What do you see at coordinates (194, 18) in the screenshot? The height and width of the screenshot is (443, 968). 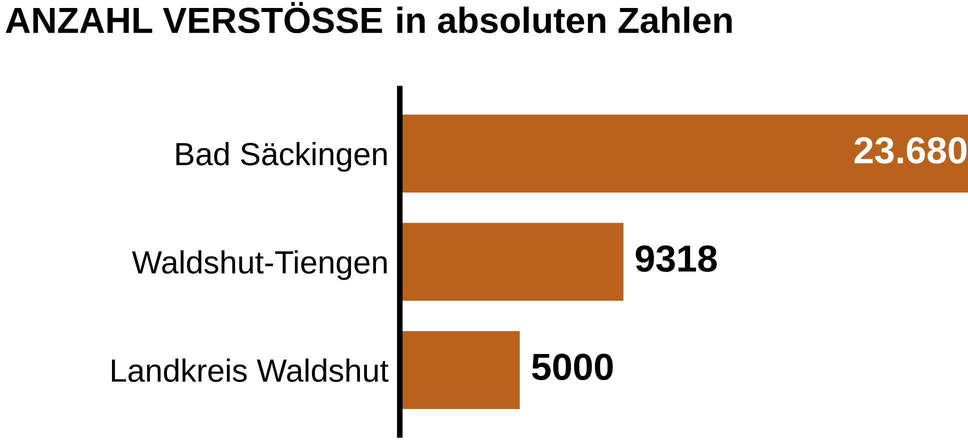 I see `chart-title: ANZAHL VERSTÖSSE` at bounding box center [194, 18].